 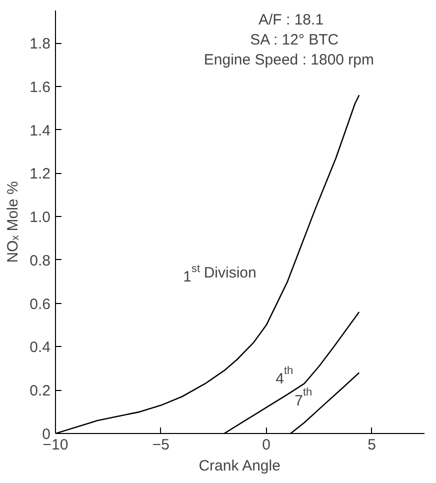 What do you see at coordinates (40, 131) in the screenshot?
I see `y-tick-label: 1.4` at bounding box center [40, 131].